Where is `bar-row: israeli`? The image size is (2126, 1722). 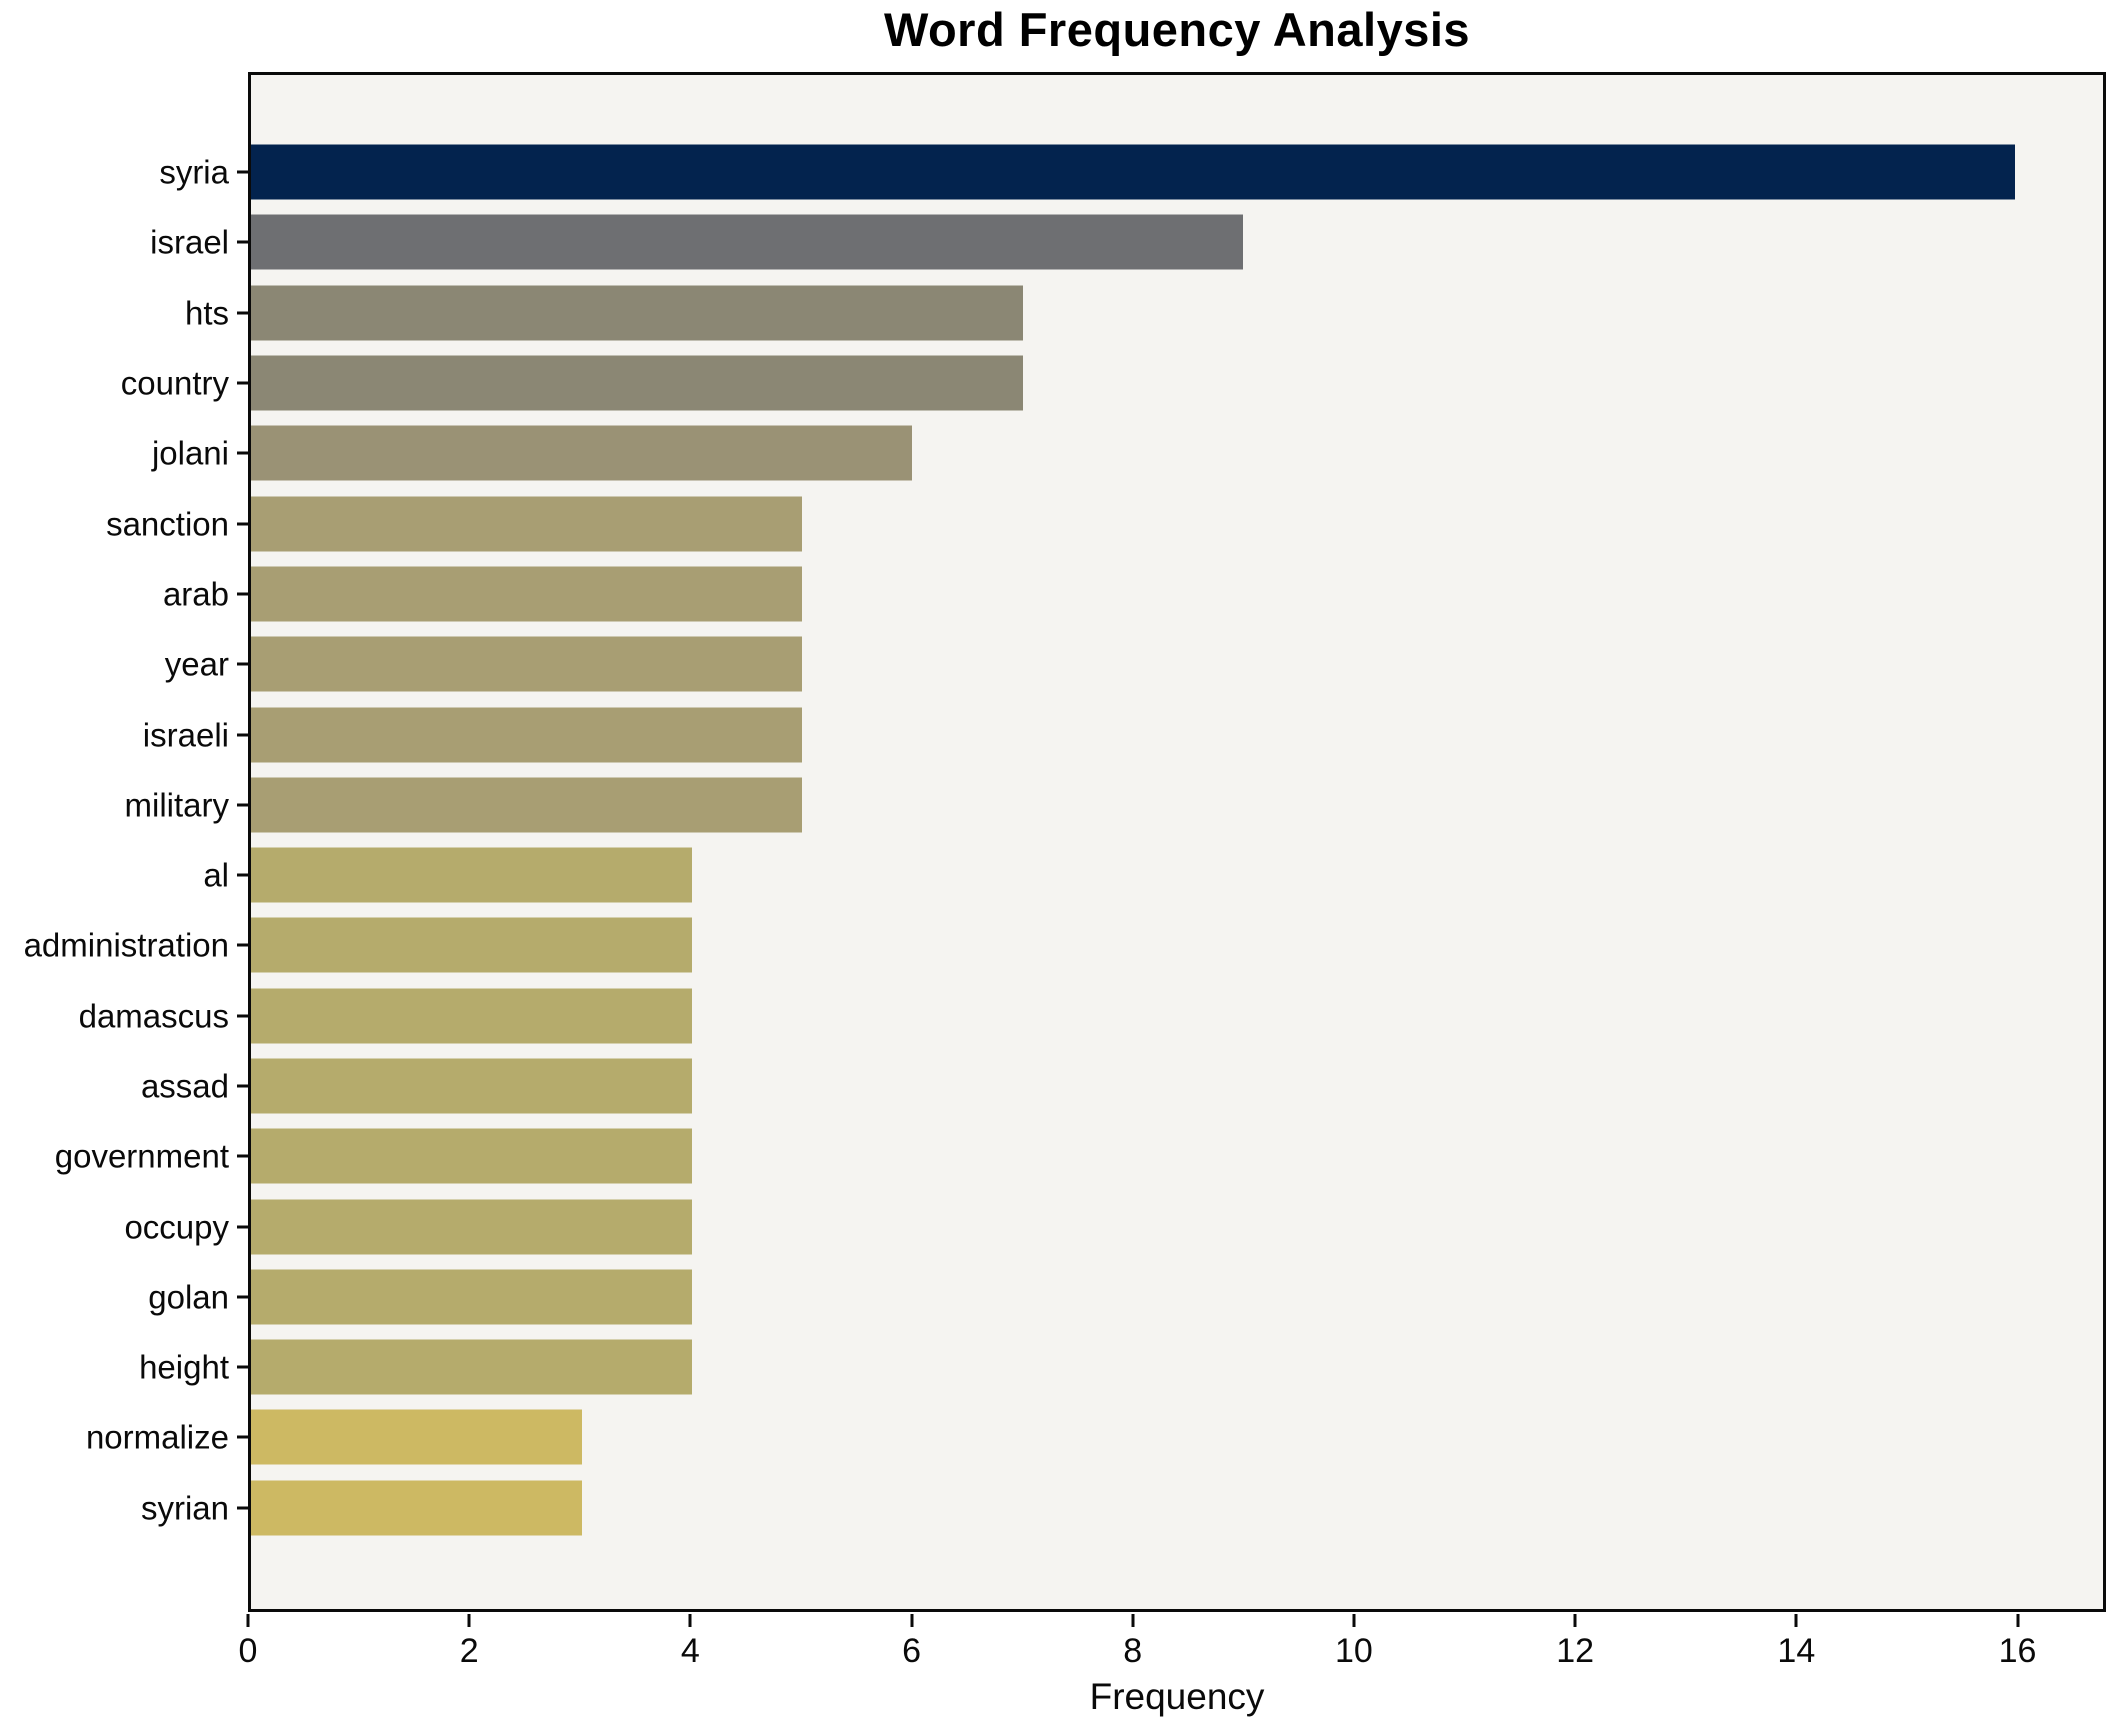 bar-row: israeli is located at coordinates (1123, 734).